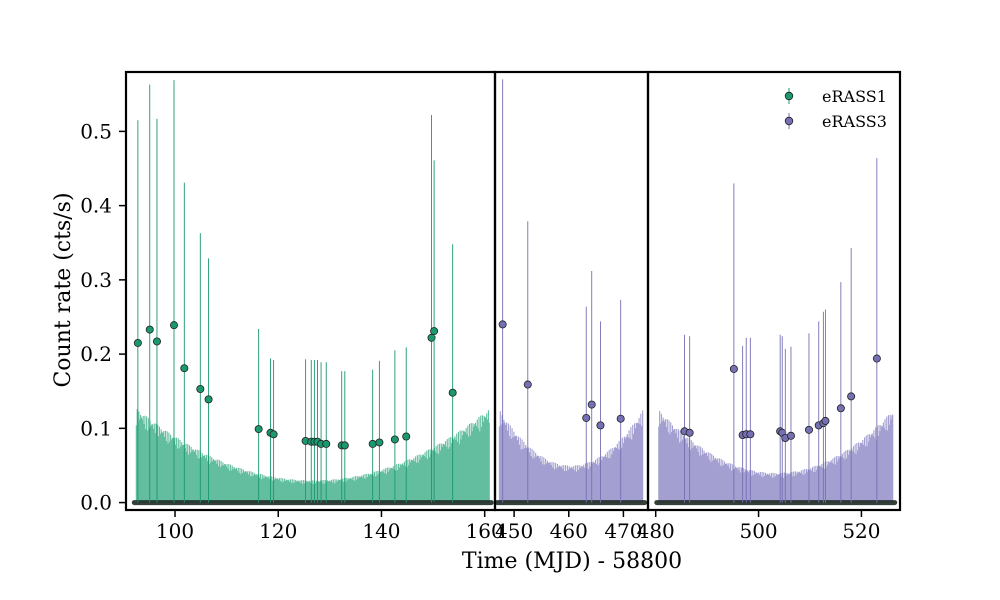 The image size is (1000, 600). I want to click on y-tick-label: 0.5, so click(96, 131).